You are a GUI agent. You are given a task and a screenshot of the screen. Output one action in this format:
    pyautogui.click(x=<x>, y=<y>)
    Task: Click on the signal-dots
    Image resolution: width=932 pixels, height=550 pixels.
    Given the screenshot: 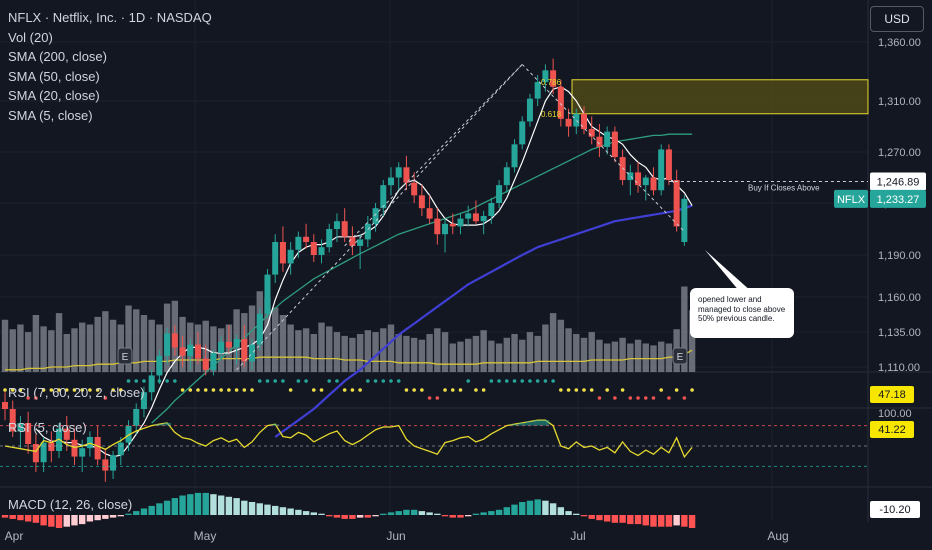 What is the action you would take?
    pyautogui.click(x=348, y=389)
    